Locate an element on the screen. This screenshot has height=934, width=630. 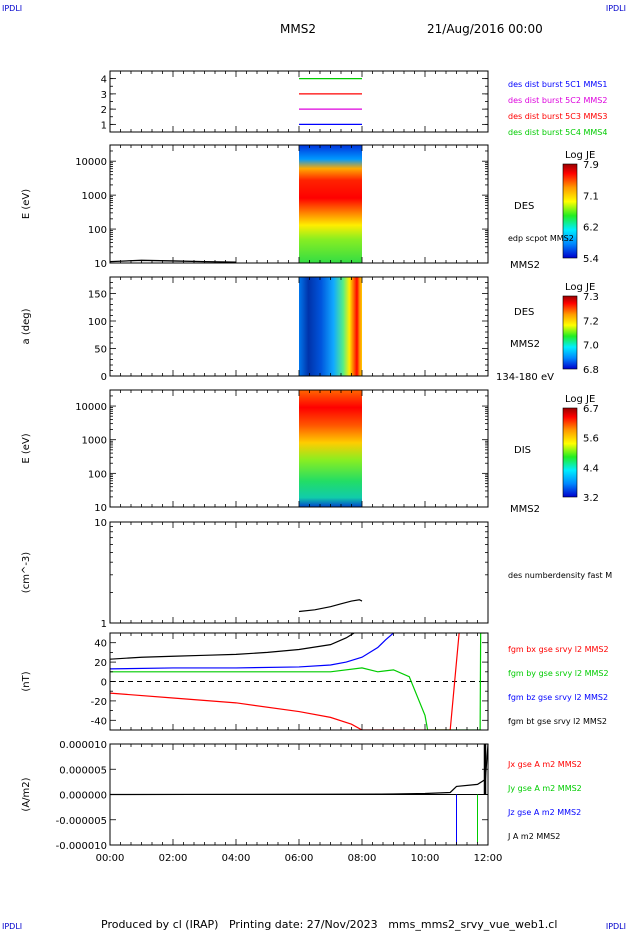
panel-label-energy-range: 134-180 eV is located at coordinates (525, 377).